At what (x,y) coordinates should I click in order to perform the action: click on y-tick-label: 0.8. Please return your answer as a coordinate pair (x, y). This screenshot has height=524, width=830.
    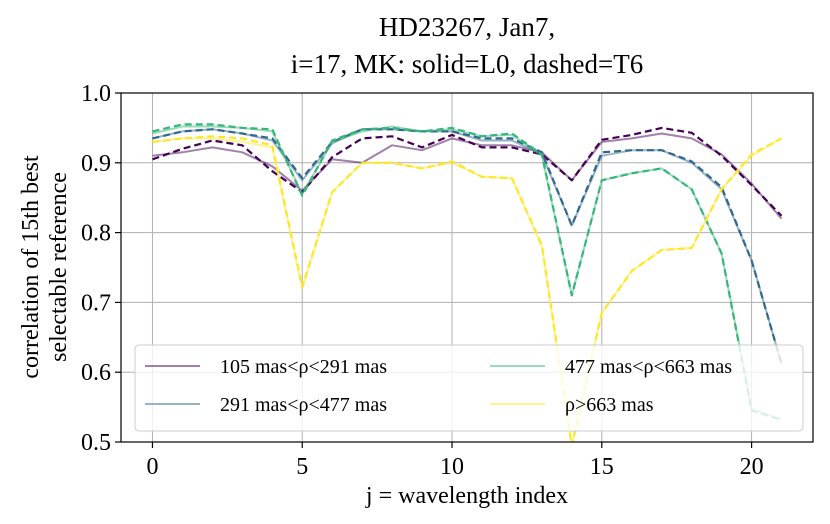
    Looking at the image, I should click on (96, 234).